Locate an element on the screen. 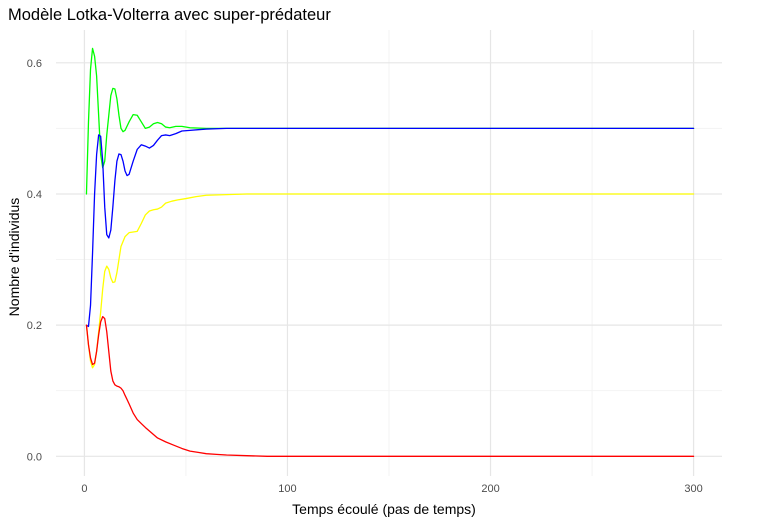 The width and height of the screenshot is (757, 524). x-tick-label: 300 is located at coordinates (693, 489).